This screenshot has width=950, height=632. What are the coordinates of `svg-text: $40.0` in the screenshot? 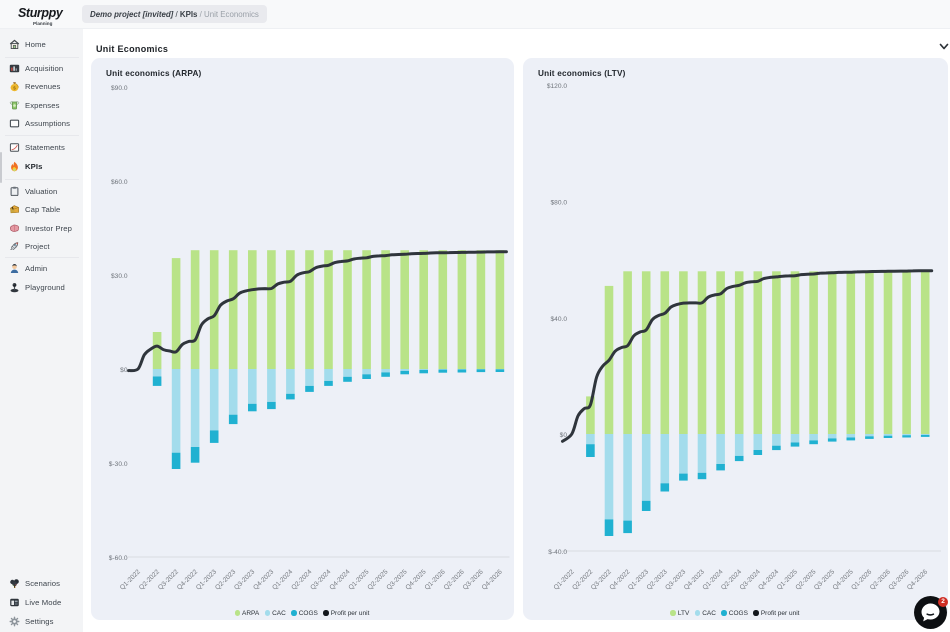 It's located at (558, 319).